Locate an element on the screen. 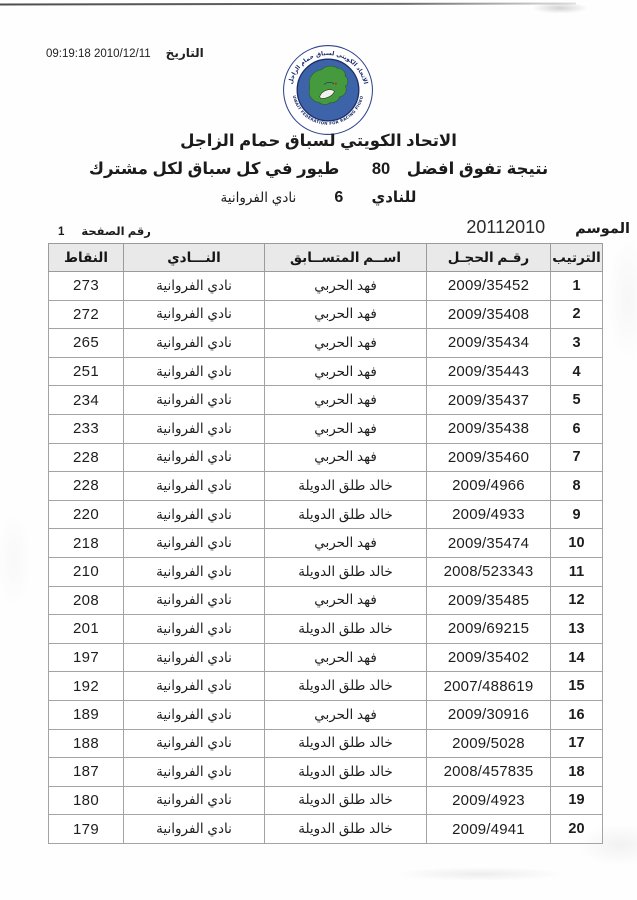 Image resolution: width=637 pixels, height=900 pixels. page-number-value: 1 is located at coordinates (61, 232).